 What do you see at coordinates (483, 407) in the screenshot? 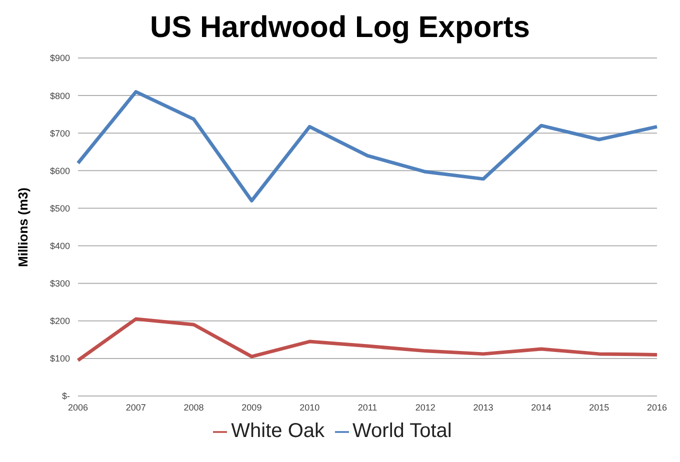
I see `x-tick-label: 2013` at bounding box center [483, 407].